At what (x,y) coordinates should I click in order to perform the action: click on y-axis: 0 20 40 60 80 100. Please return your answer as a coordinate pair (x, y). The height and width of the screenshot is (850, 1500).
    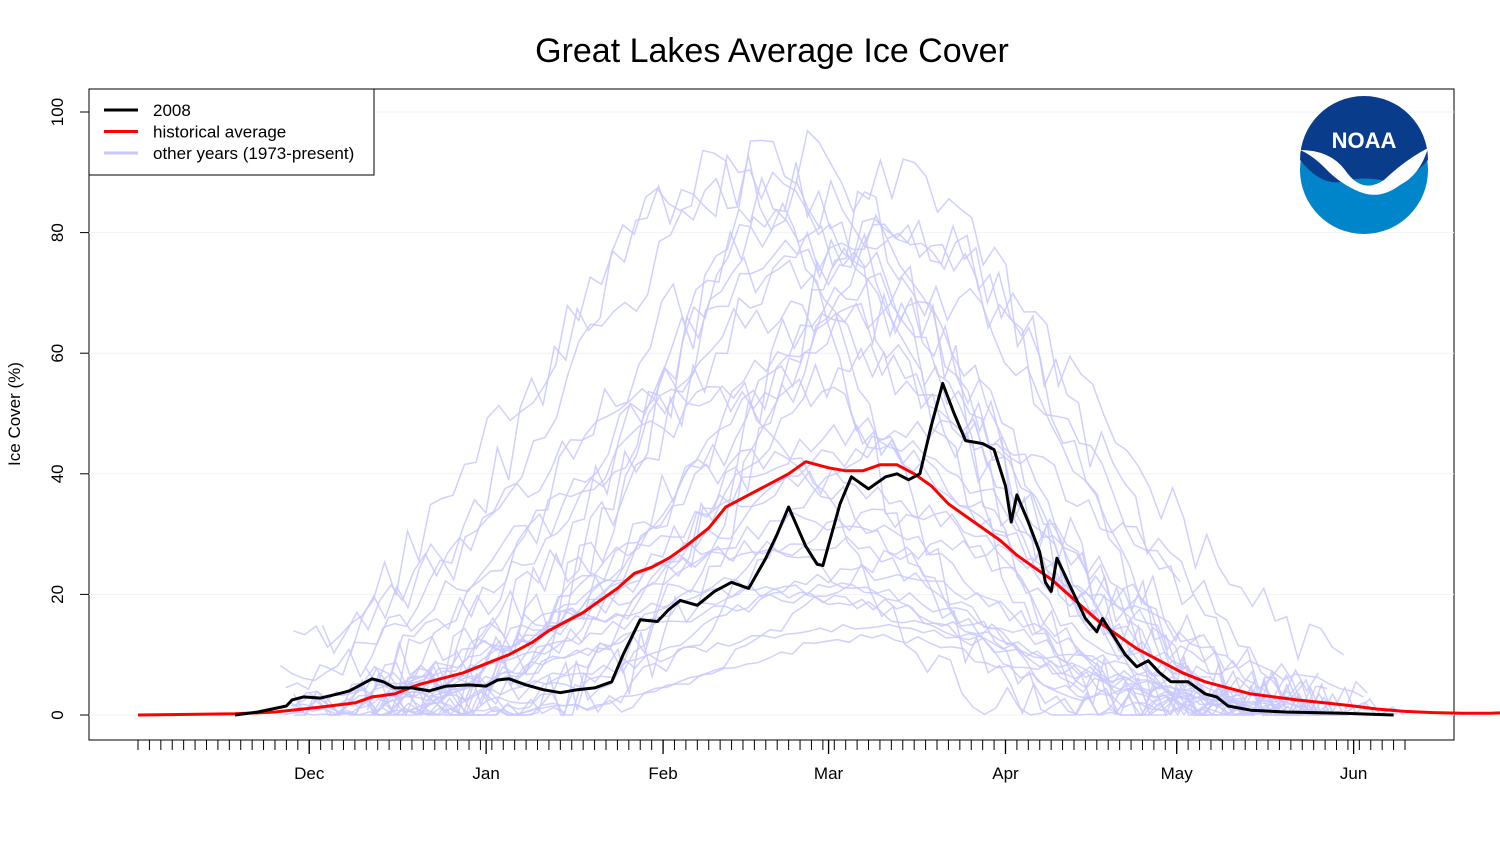
    Looking at the image, I should click on (68, 409).